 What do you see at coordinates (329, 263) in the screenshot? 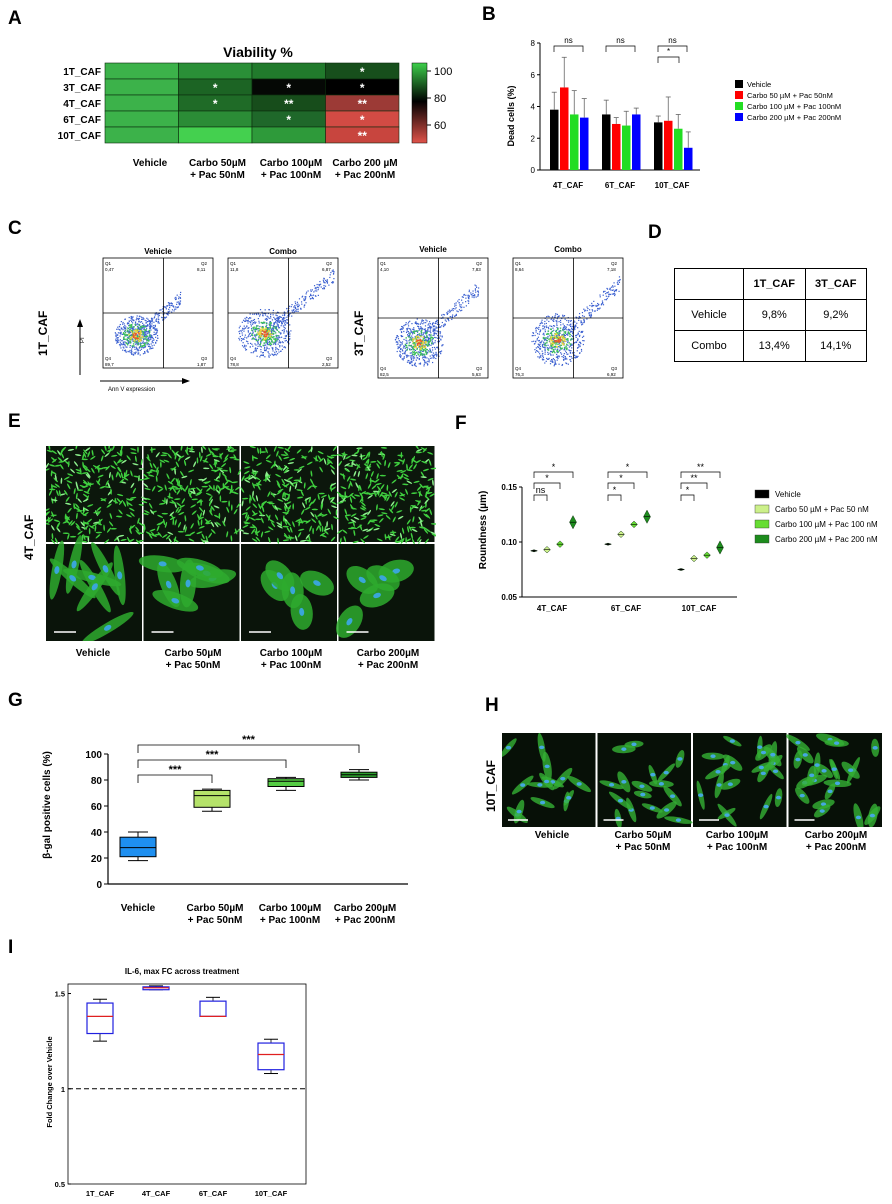
I see `quadrant-label: Q2` at bounding box center [329, 263].